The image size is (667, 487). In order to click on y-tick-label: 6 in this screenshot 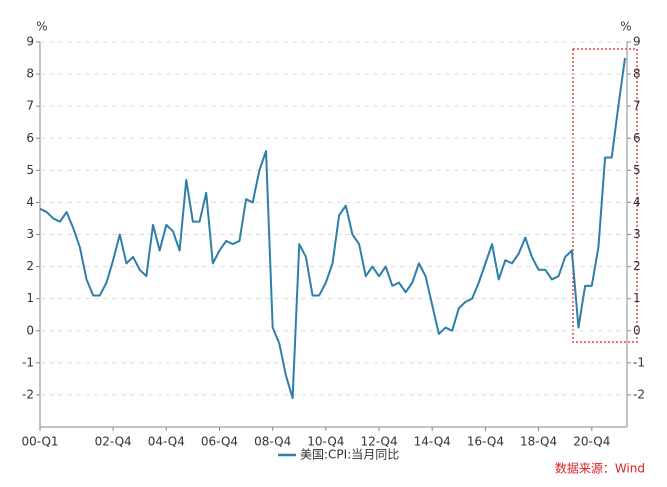, I will do `click(30, 138)`.